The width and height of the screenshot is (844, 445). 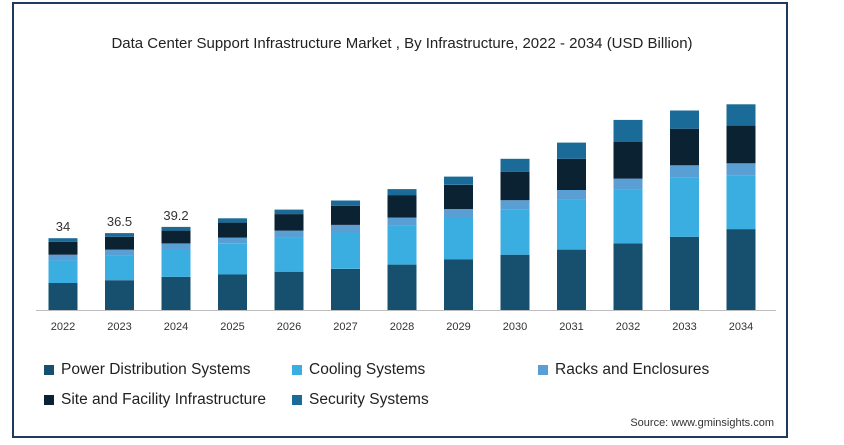 What do you see at coordinates (63, 226) in the screenshot?
I see `data-label: 34` at bounding box center [63, 226].